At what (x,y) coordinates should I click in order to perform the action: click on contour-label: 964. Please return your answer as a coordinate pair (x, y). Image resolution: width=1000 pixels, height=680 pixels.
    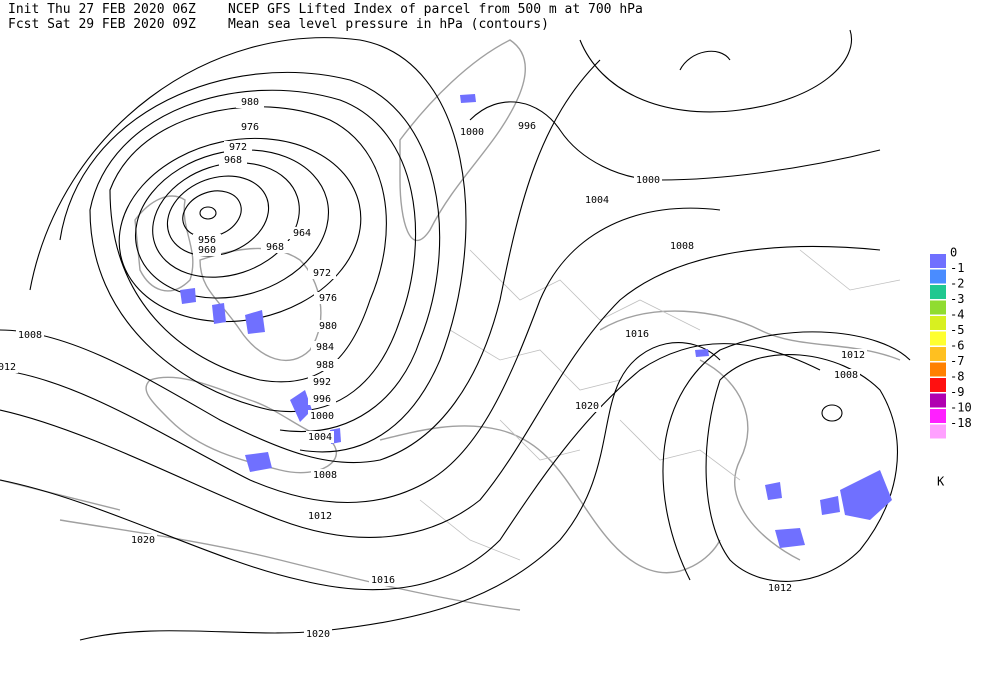
    Looking at the image, I should click on (302, 233).